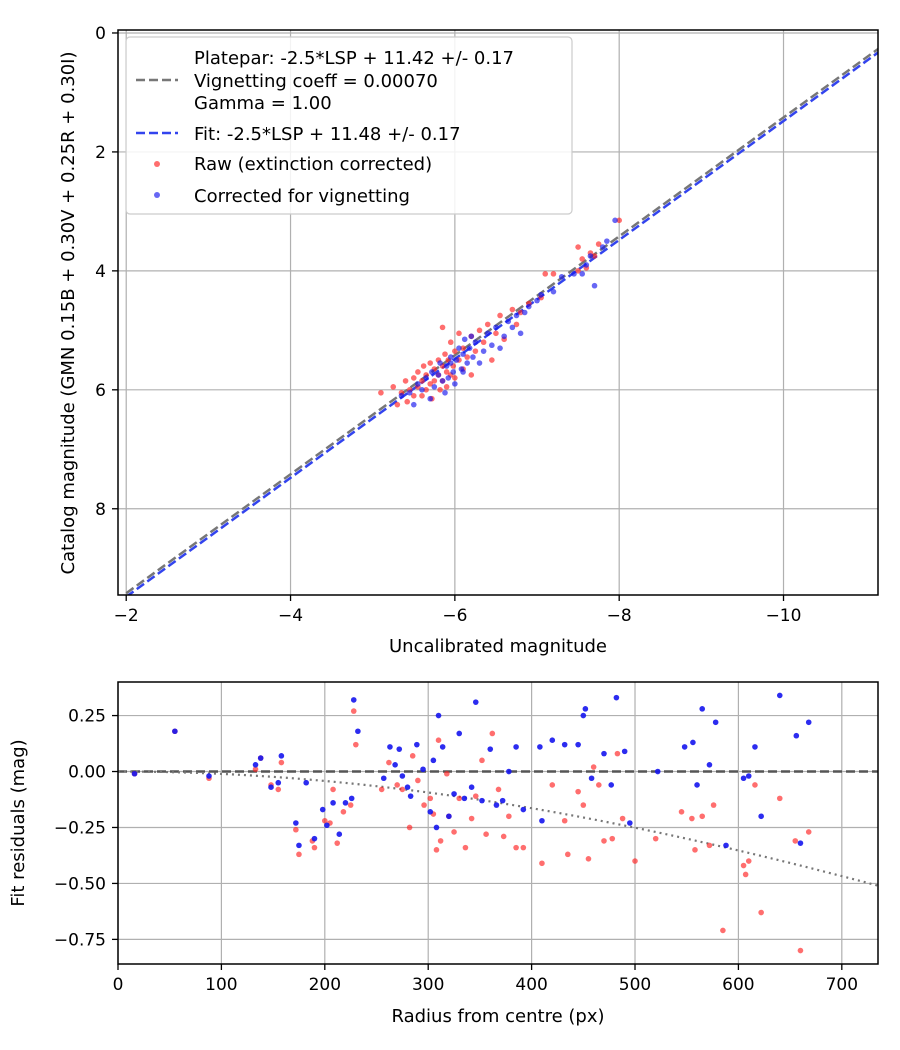  What do you see at coordinates (498, 828) in the screenshot?
I see `vignetting-curve` at bounding box center [498, 828].